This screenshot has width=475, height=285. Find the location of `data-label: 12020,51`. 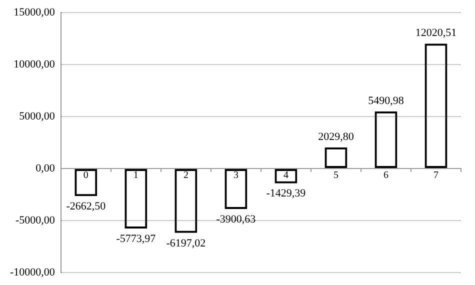

data-label: 12020,51 is located at coordinates (436, 32).